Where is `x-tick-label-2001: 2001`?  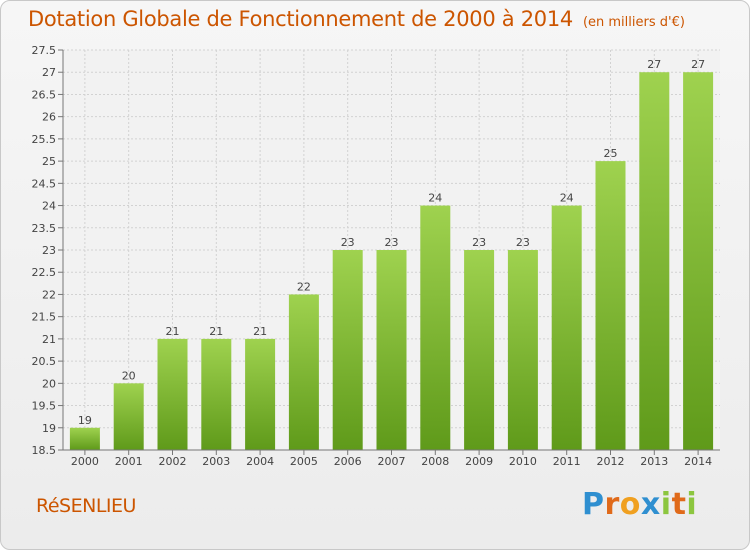
x-tick-label-2001: 2001 is located at coordinates (129, 461).